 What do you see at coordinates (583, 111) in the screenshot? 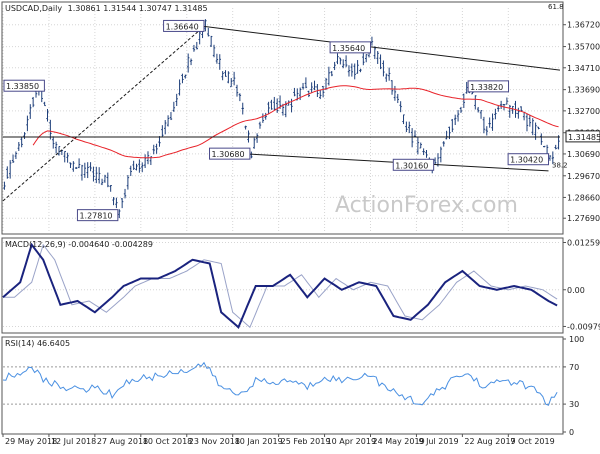
I see `price-tick-label: 1.32700` at bounding box center [583, 111].